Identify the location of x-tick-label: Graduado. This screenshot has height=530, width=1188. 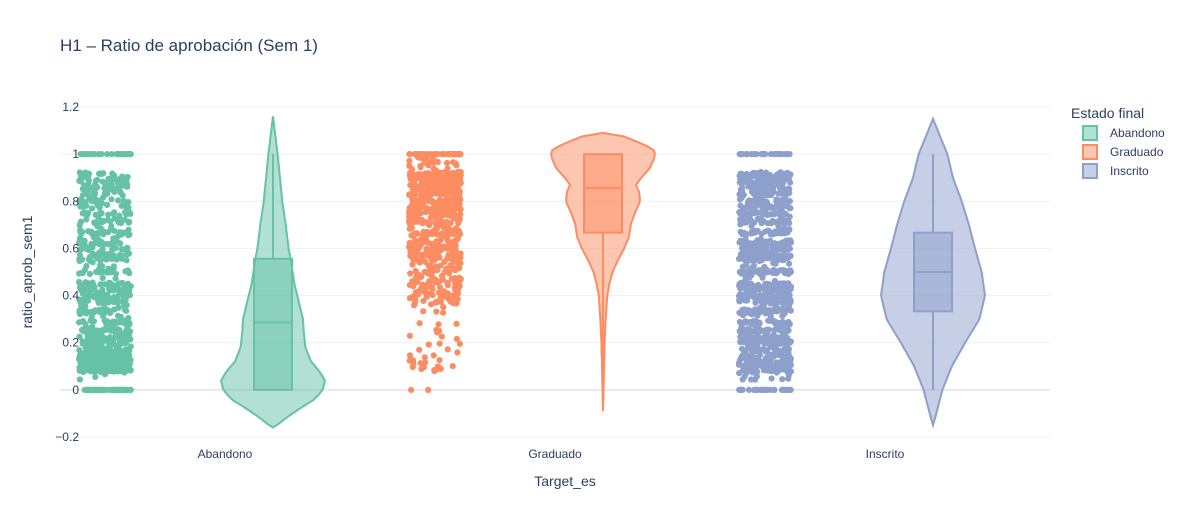
(555, 454).